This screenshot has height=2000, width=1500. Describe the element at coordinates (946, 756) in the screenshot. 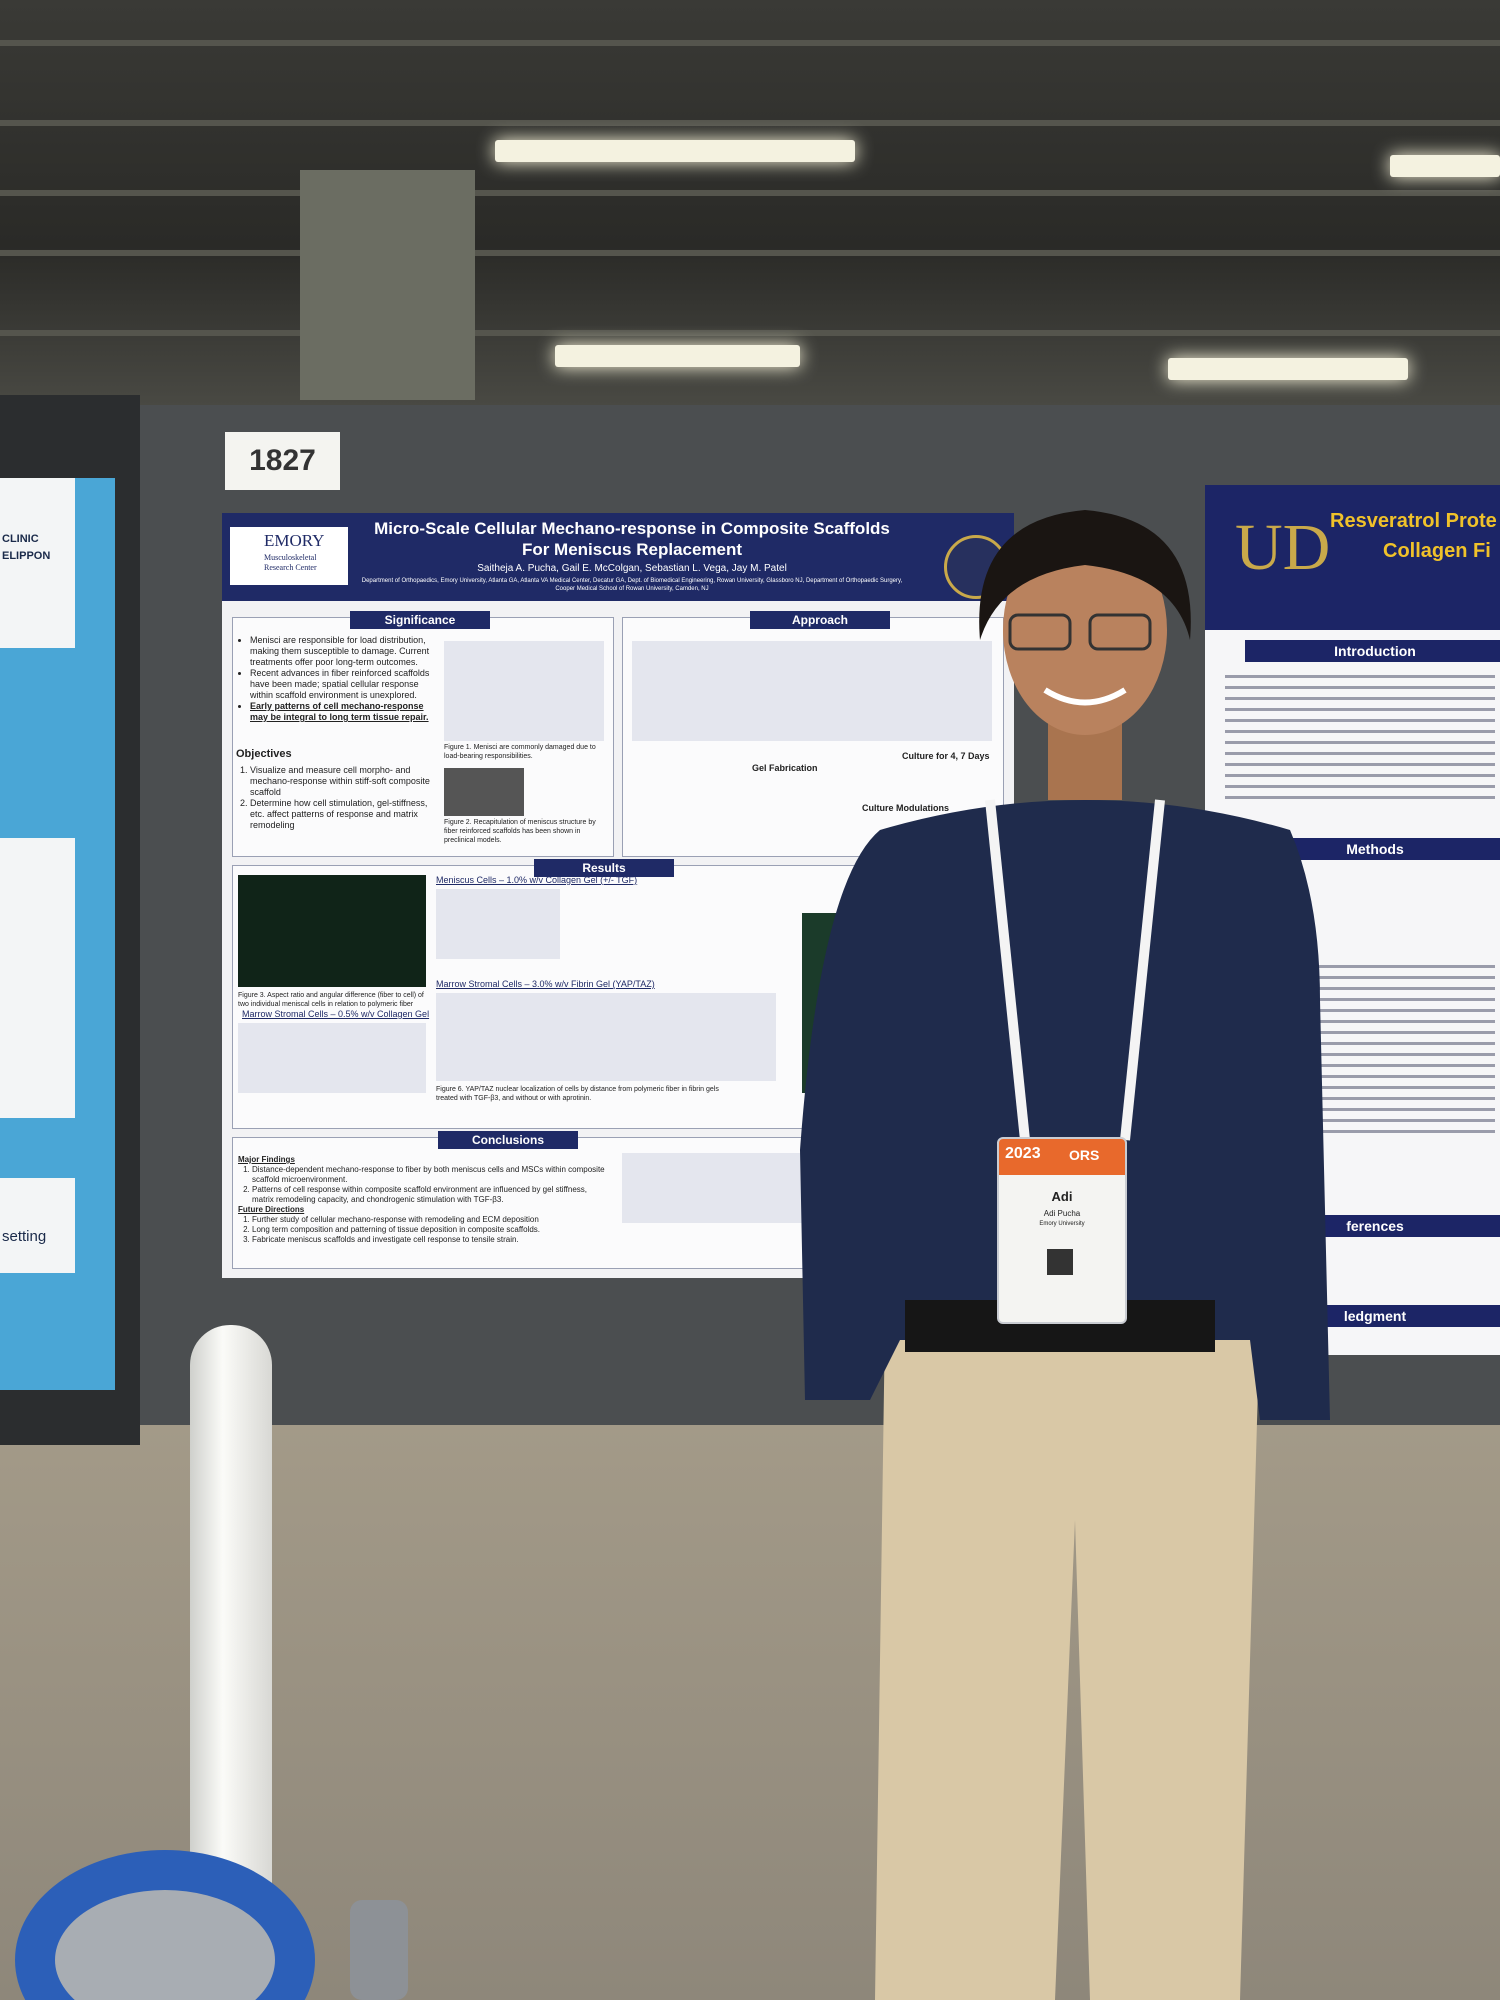

I see `label: Culture for 4, 7 Days` at that location.